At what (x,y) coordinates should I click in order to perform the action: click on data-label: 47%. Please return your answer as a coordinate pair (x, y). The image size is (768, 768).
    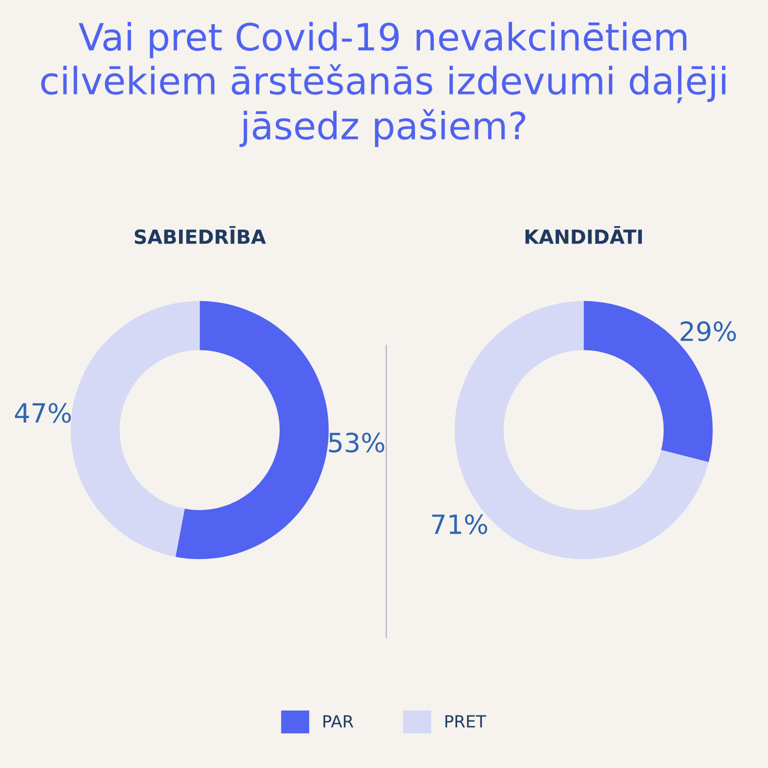
    Looking at the image, I should click on (42, 412).